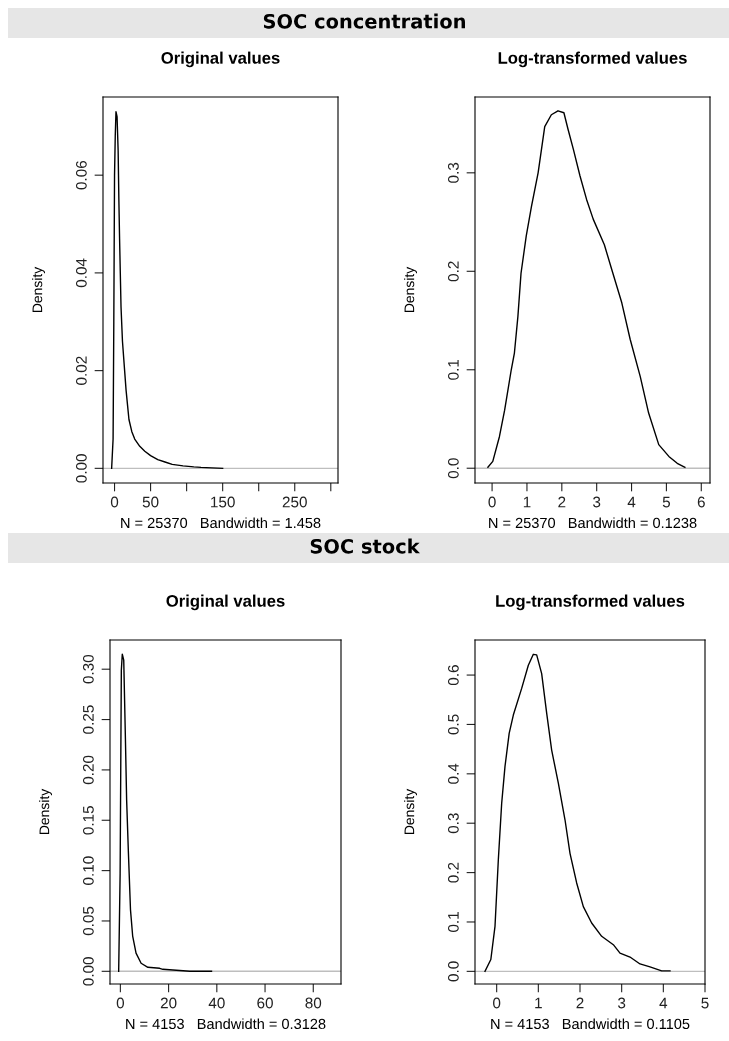 The width and height of the screenshot is (729, 1041). I want to click on y-tick-label: 0.04, so click(81, 273).